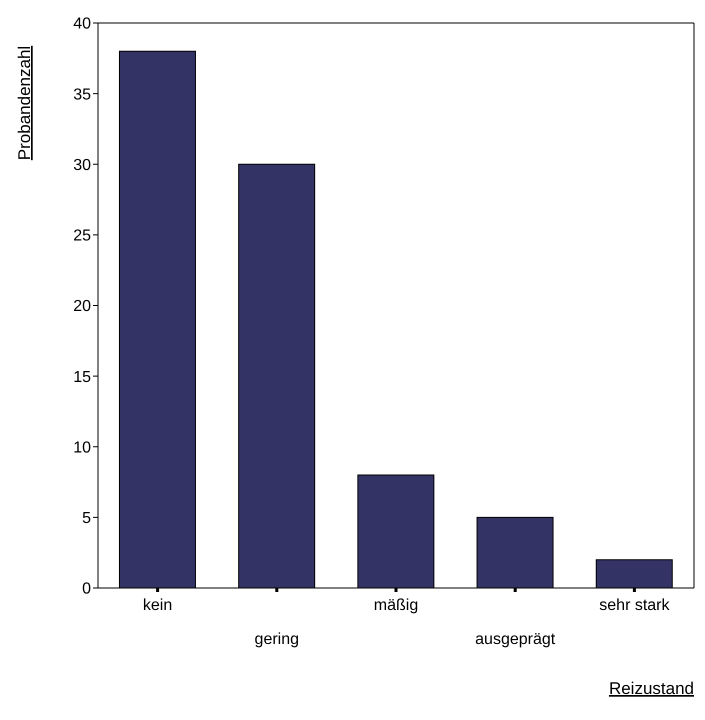 This screenshot has width=705, height=720. What do you see at coordinates (82, 377) in the screenshot?
I see `y-tick-label: 15` at bounding box center [82, 377].